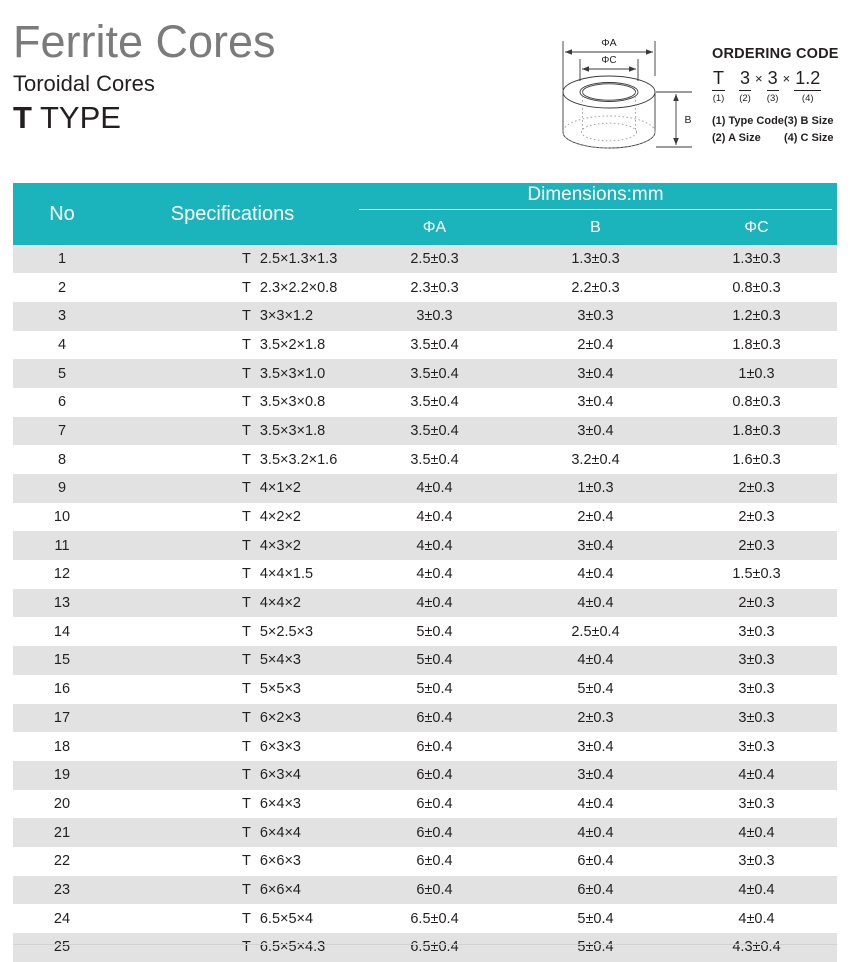  What do you see at coordinates (292, 947) in the screenshot?
I see `cell-specification-size: 6.5×5×4.3` at bounding box center [292, 947].